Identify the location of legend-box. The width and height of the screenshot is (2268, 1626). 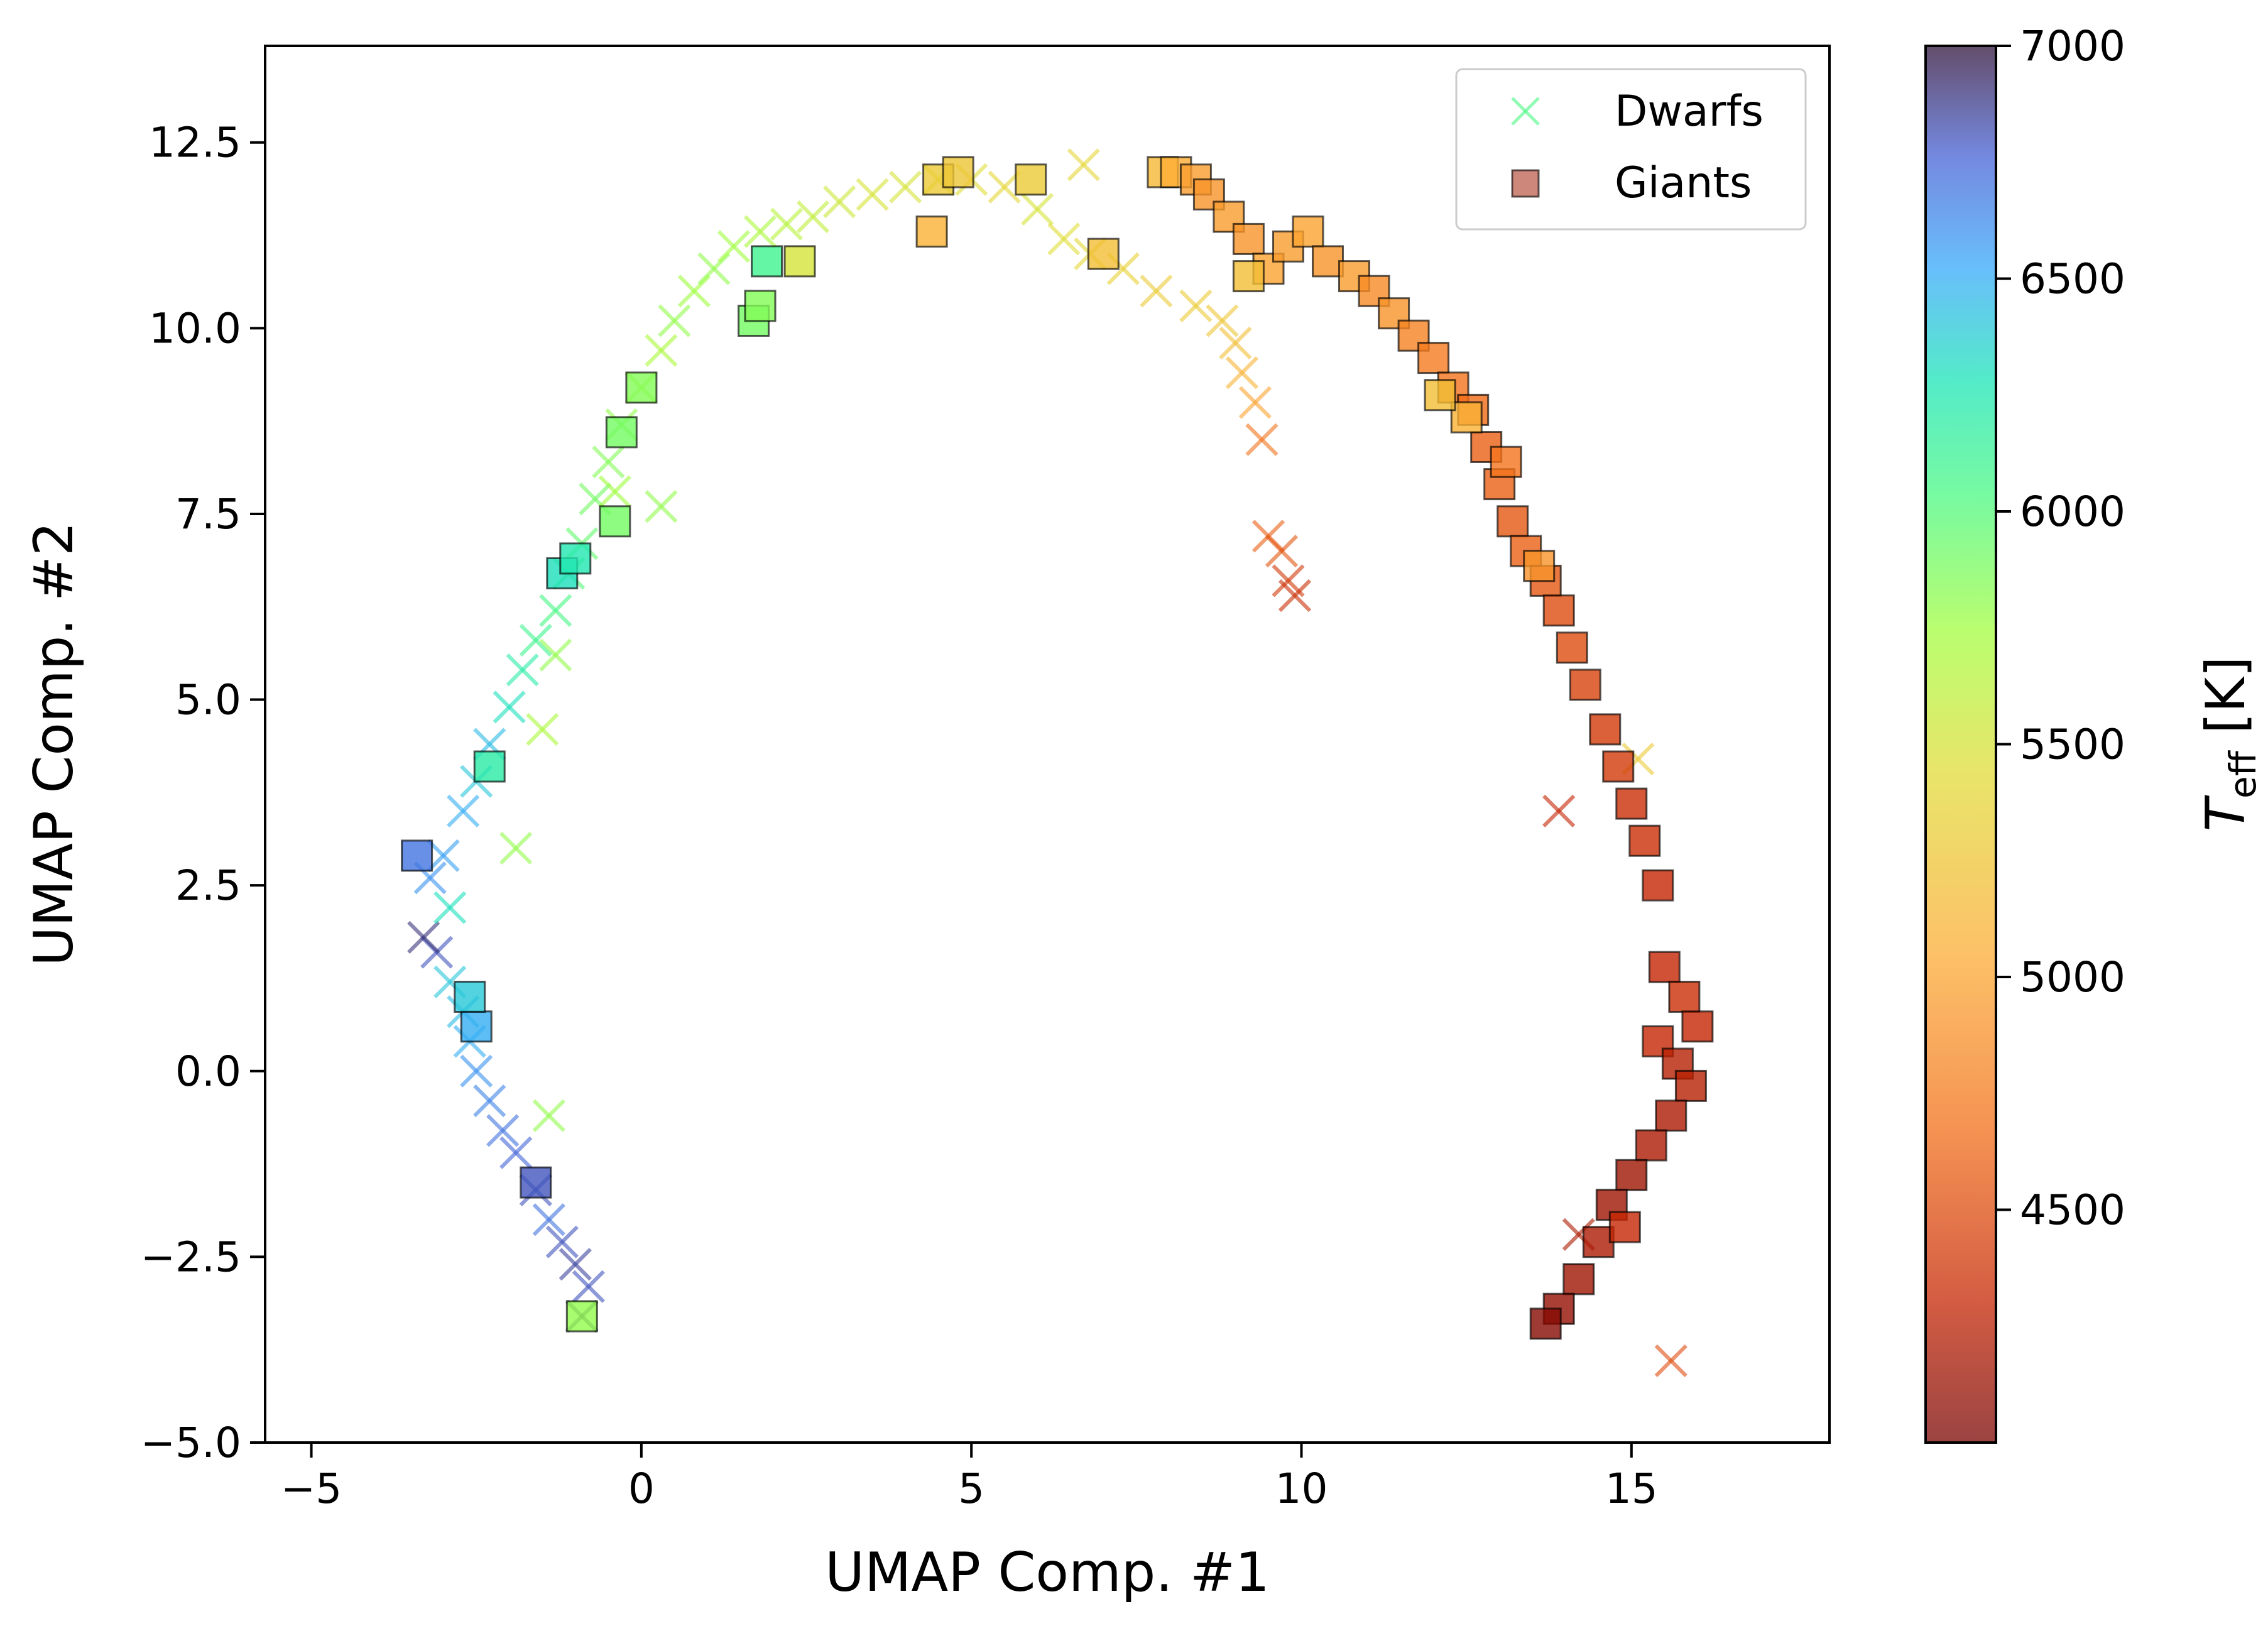
(1631, 150).